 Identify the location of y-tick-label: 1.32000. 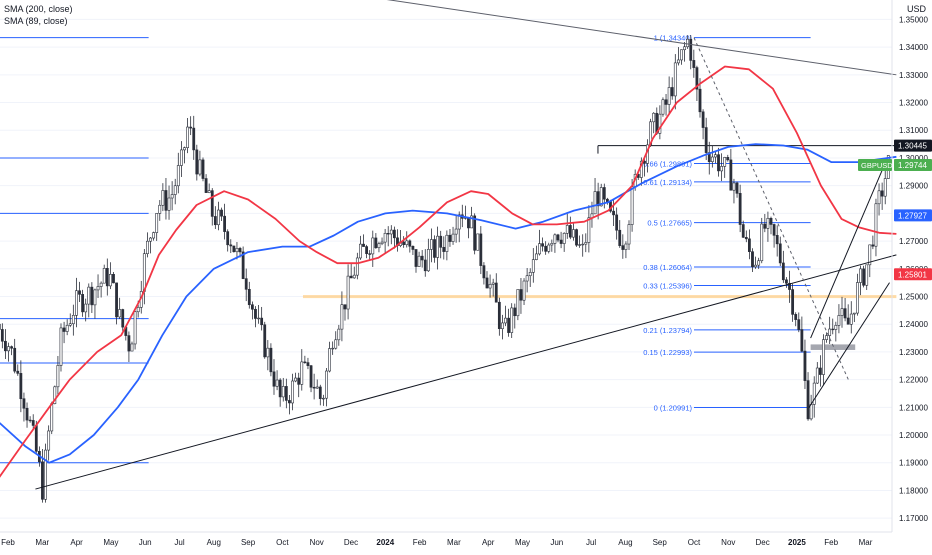
(913, 103).